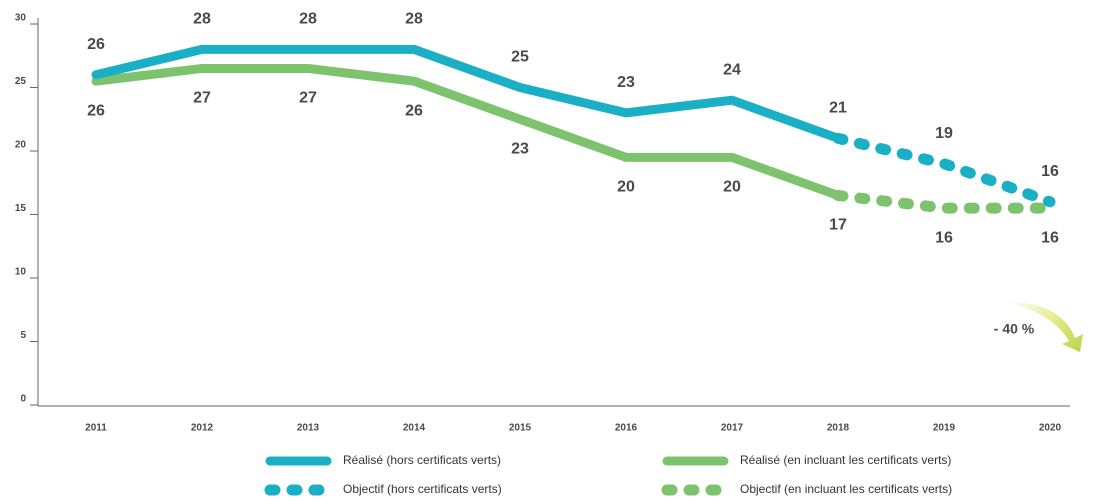 The width and height of the screenshot is (1096, 500). Describe the element at coordinates (422, 489) in the screenshot. I see `legend-label: Objectif (hors certificats verts)` at that location.